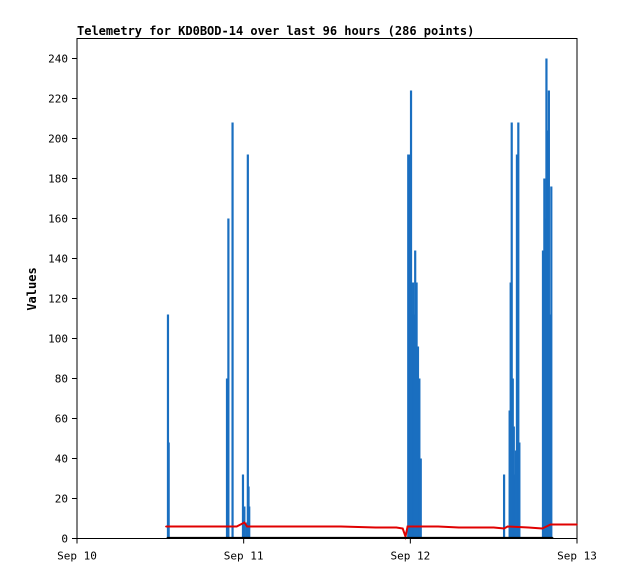 This screenshot has width=618, height=579. What do you see at coordinates (58, 99) in the screenshot?
I see `y-tick-label: 220` at bounding box center [58, 99].